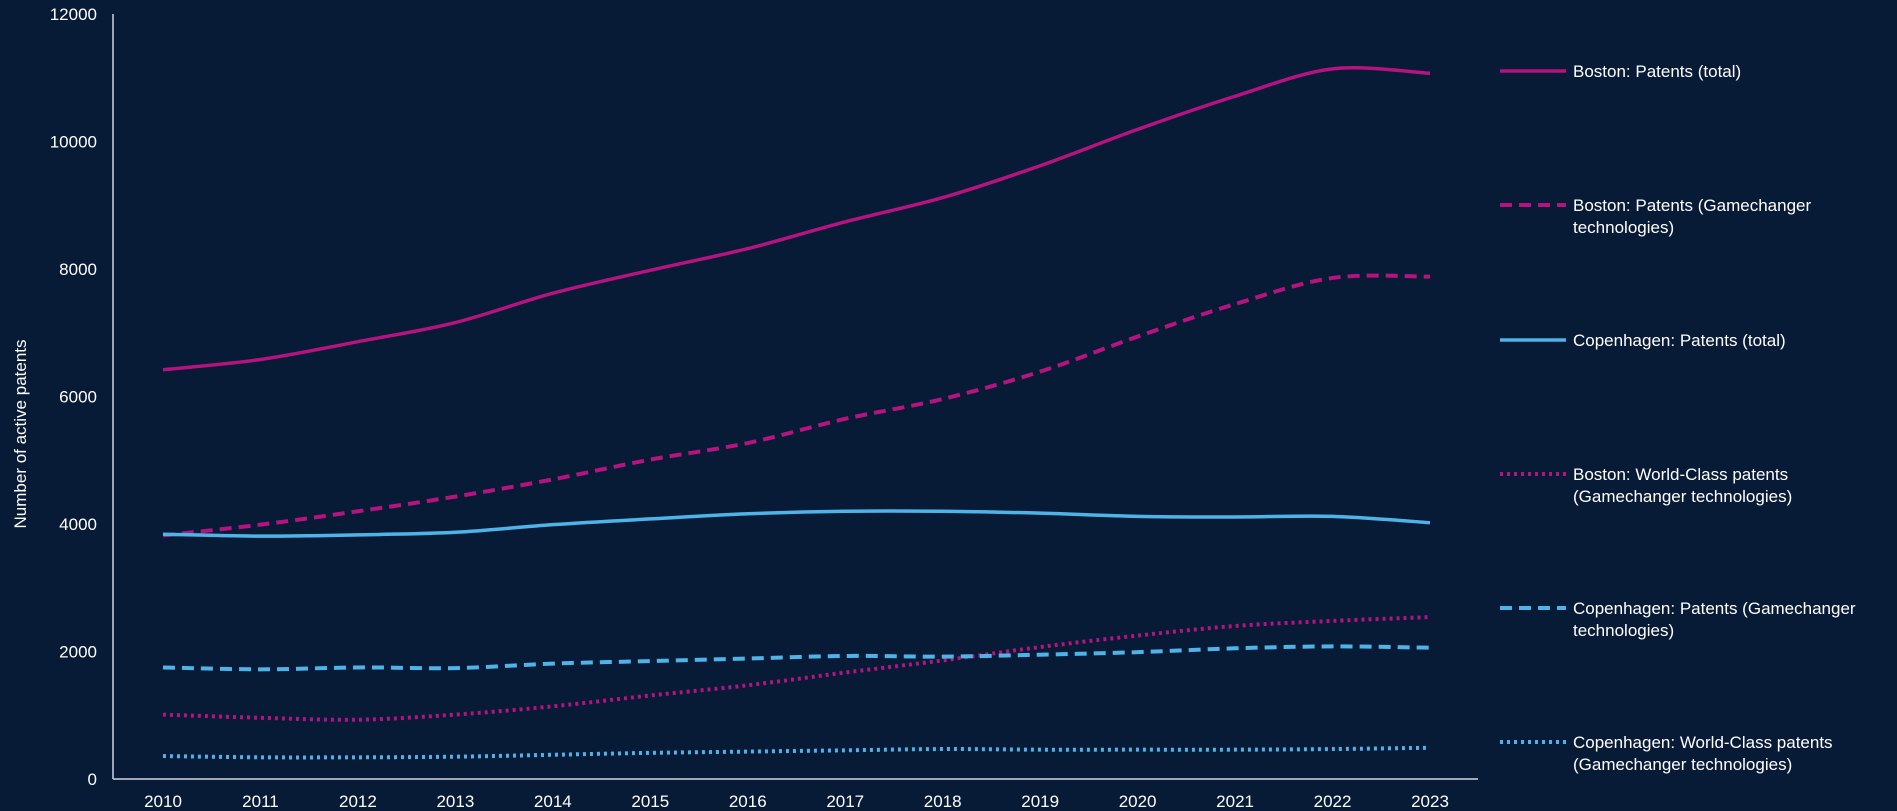 Image resolution: width=1897 pixels, height=811 pixels. Describe the element at coordinates (1333, 801) in the screenshot. I see `x-tick-label: 2022` at that location.